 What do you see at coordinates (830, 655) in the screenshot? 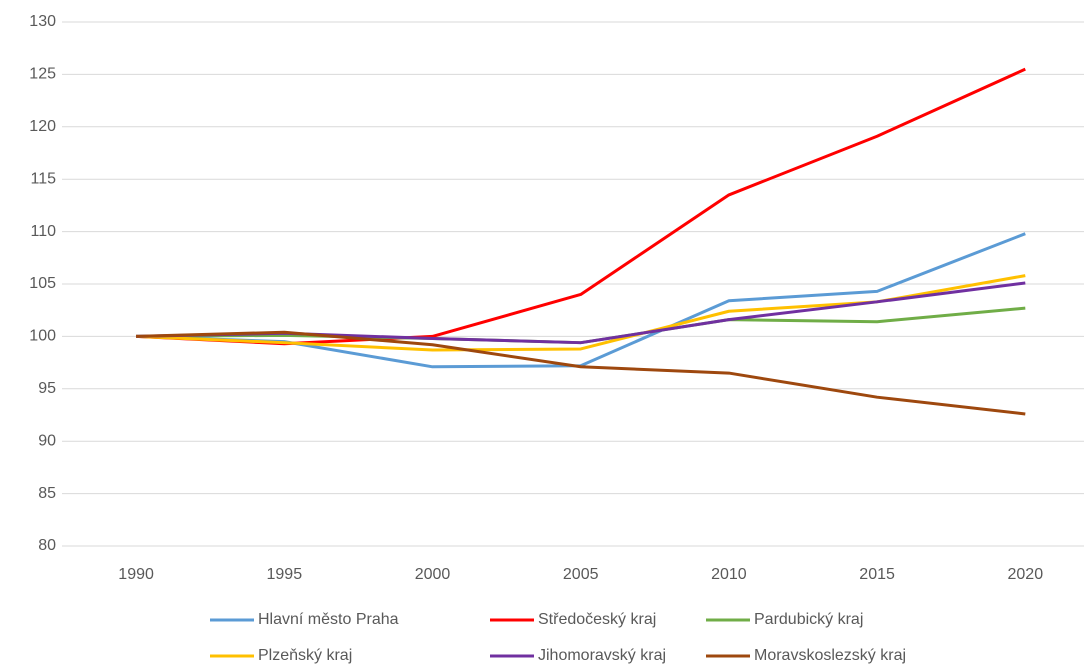
I see `legend-label: Moravskoslezský kraj` at bounding box center [830, 655].